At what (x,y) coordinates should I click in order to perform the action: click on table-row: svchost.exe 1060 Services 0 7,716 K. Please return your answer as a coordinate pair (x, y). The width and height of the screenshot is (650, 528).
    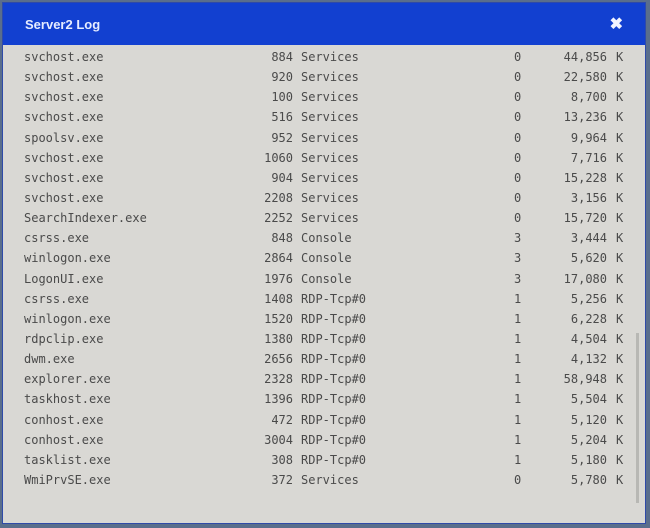
    Looking at the image, I should click on (324, 158).